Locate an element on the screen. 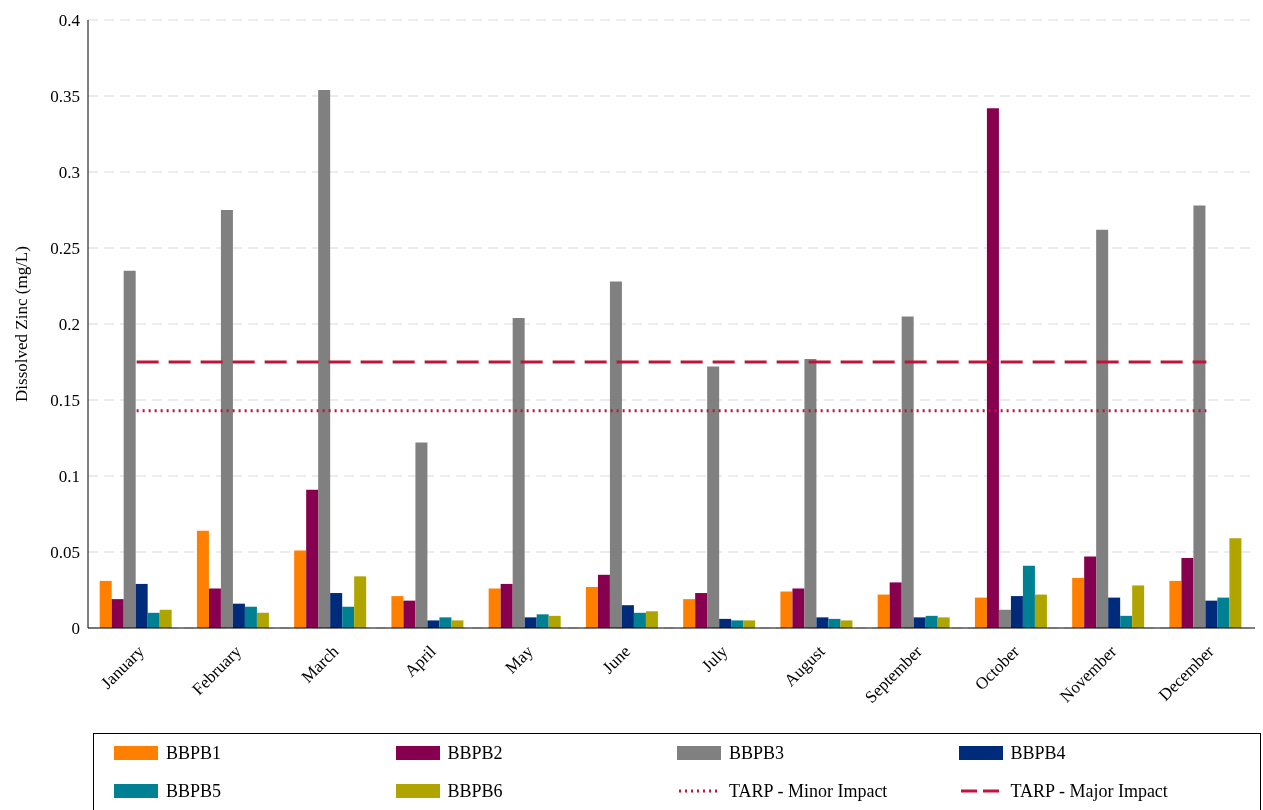 Image resolution: width=1263 pixels, height=810 pixels. y-tick-label: 0.05 is located at coordinates (65, 553).